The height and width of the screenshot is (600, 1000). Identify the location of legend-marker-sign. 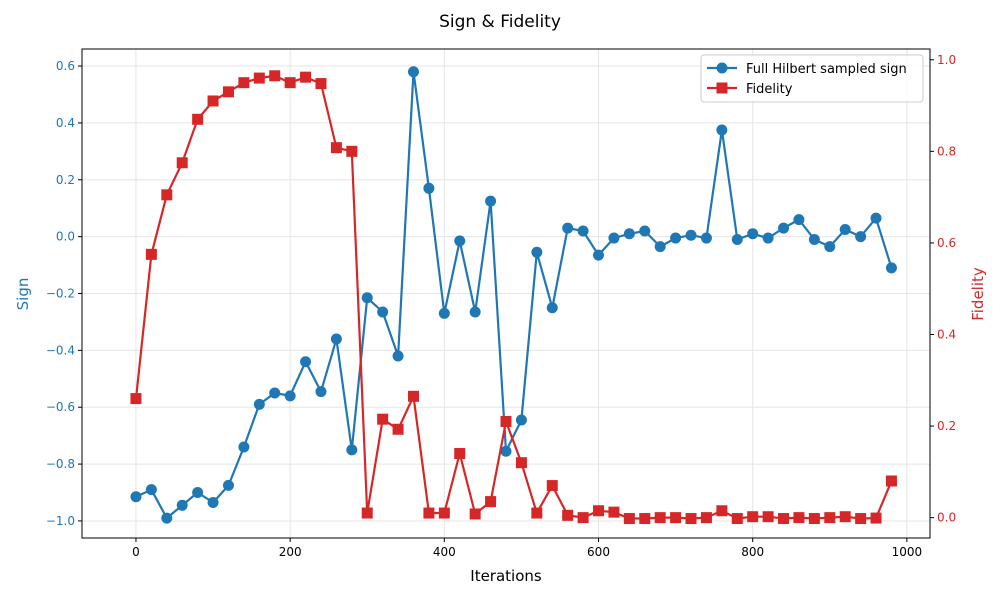
(722, 68).